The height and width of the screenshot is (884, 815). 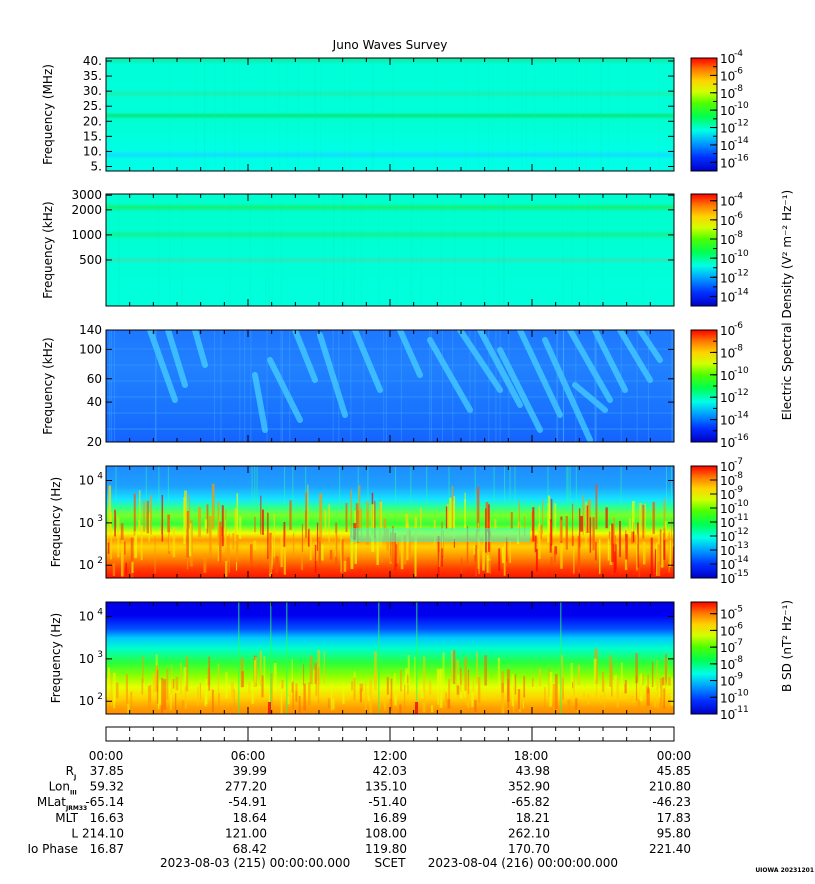 I want to click on ephemeris-value: 16.87, so click(x=107, y=849).